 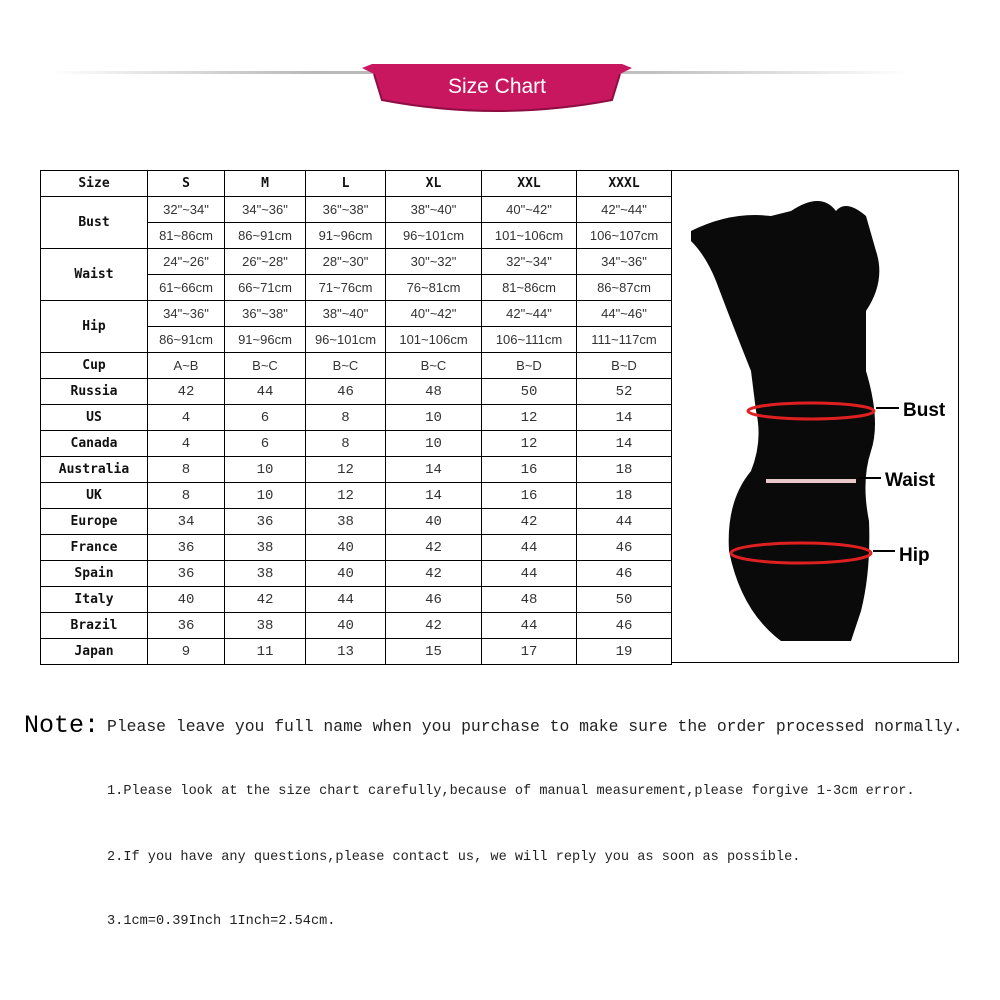 I want to click on inch-cell: 42"~44", so click(x=624, y=209).